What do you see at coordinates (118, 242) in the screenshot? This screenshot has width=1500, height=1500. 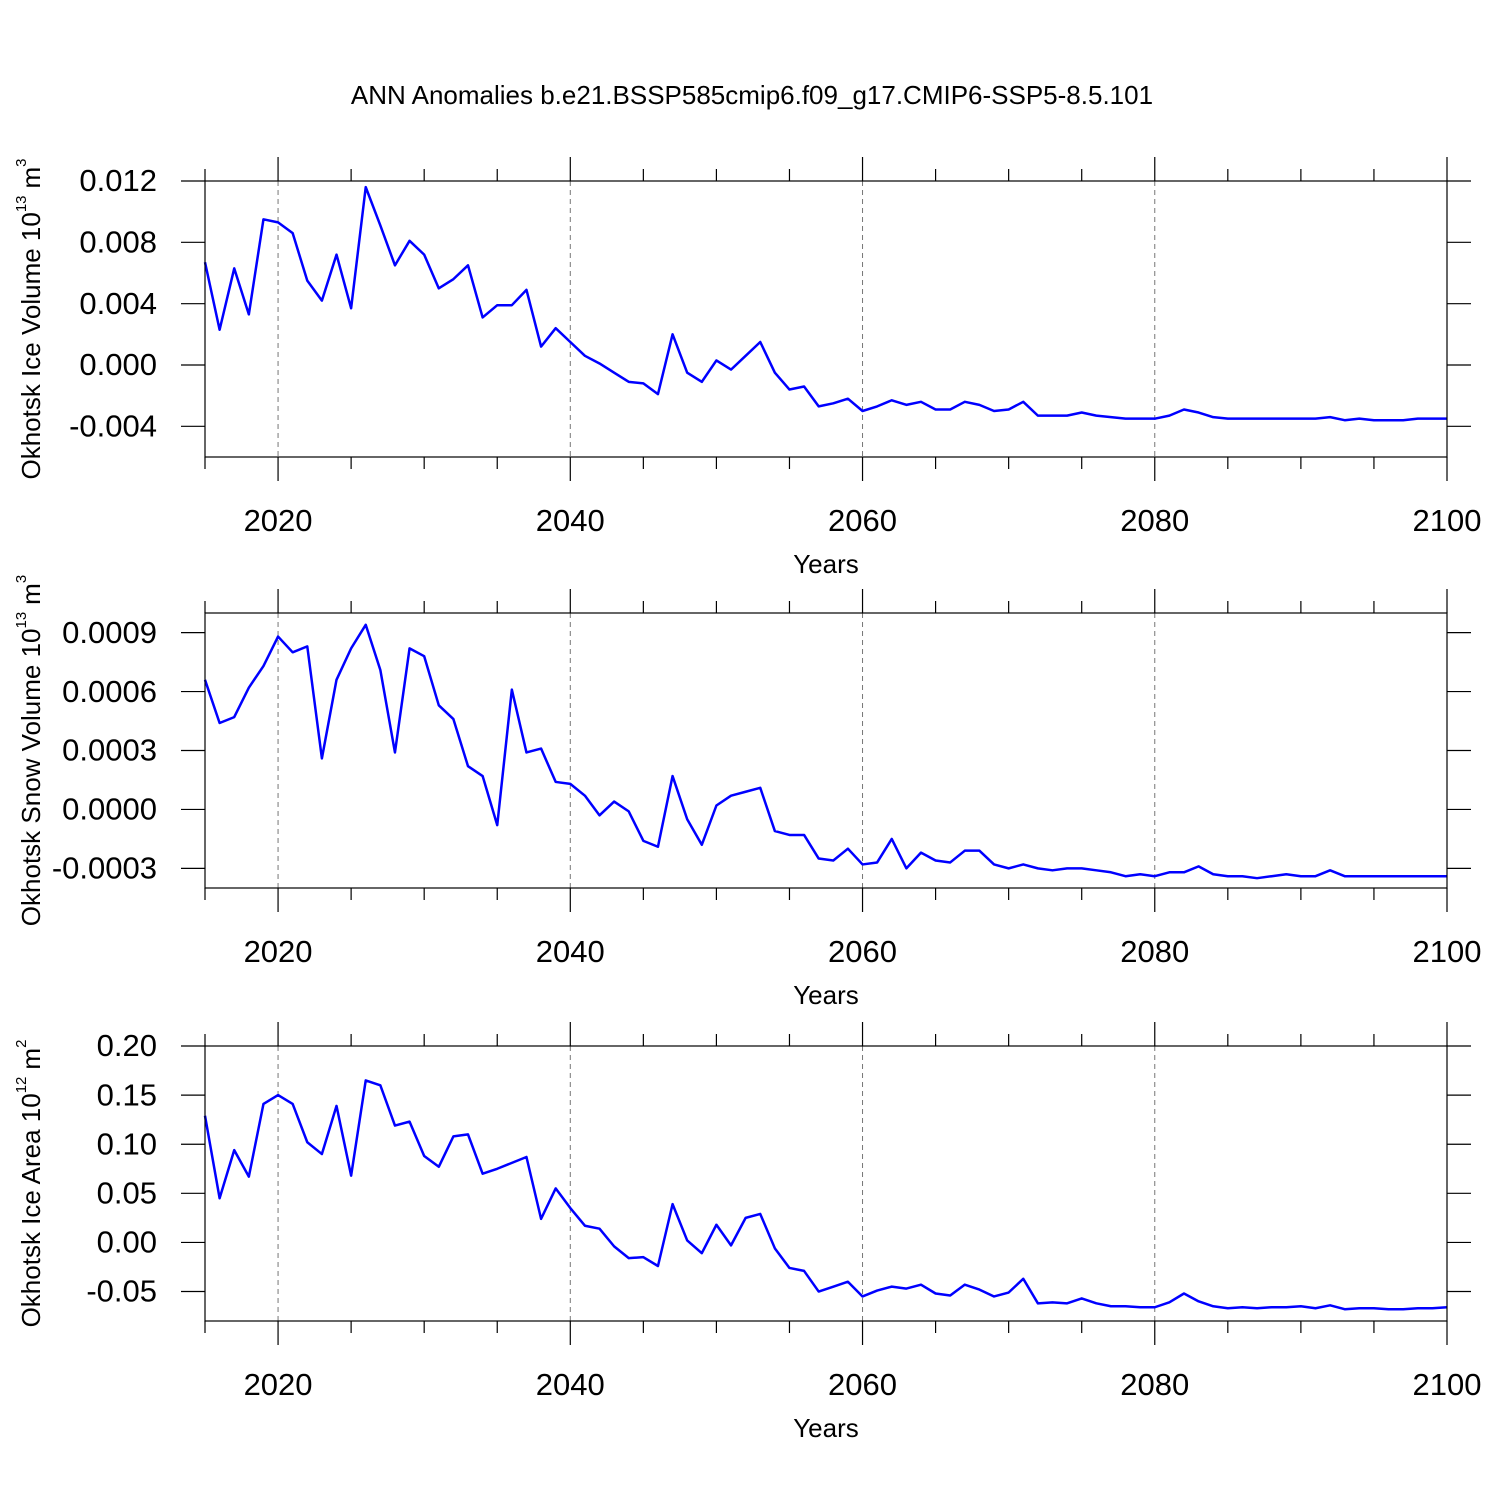 I see `y-tick-label: 0.008` at bounding box center [118, 242].